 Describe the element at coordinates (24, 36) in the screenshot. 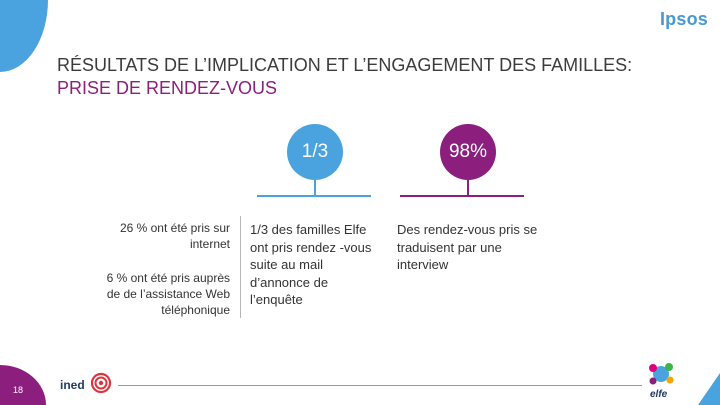

I see `corner-decoration-top-left` at that location.